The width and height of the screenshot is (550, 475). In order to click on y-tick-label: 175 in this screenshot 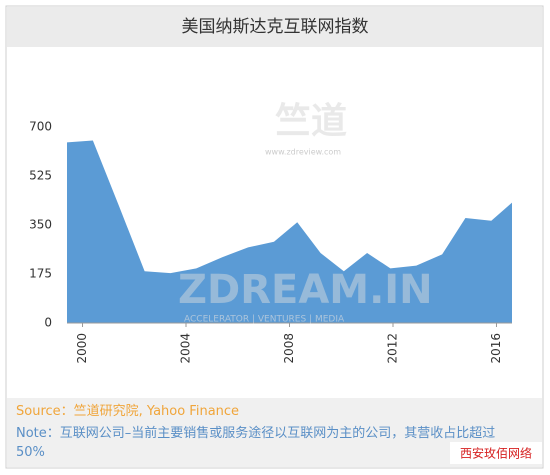, I will do `click(40, 274)`.